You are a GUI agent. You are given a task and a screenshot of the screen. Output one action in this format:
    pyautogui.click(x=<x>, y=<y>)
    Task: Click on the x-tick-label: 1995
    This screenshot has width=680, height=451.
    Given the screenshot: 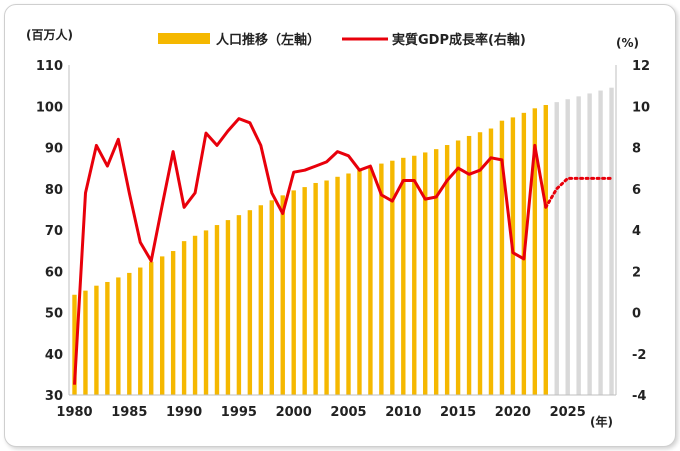 What is the action you would take?
    pyautogui.click(x=239, y=412)
    